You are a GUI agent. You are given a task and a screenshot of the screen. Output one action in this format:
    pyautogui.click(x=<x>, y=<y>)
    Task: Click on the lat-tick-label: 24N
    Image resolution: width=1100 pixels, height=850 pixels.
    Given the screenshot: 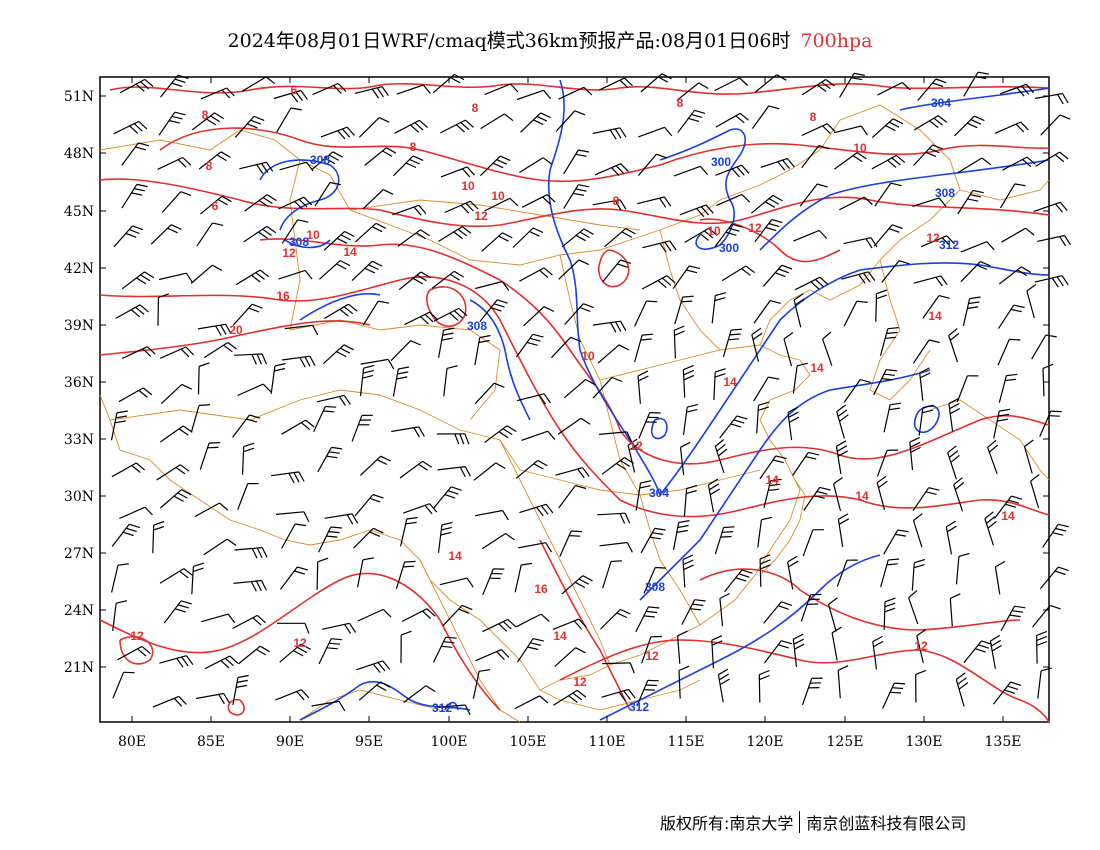 What is the action you would take?
    pyautogui.click(x=79, y=611)
    